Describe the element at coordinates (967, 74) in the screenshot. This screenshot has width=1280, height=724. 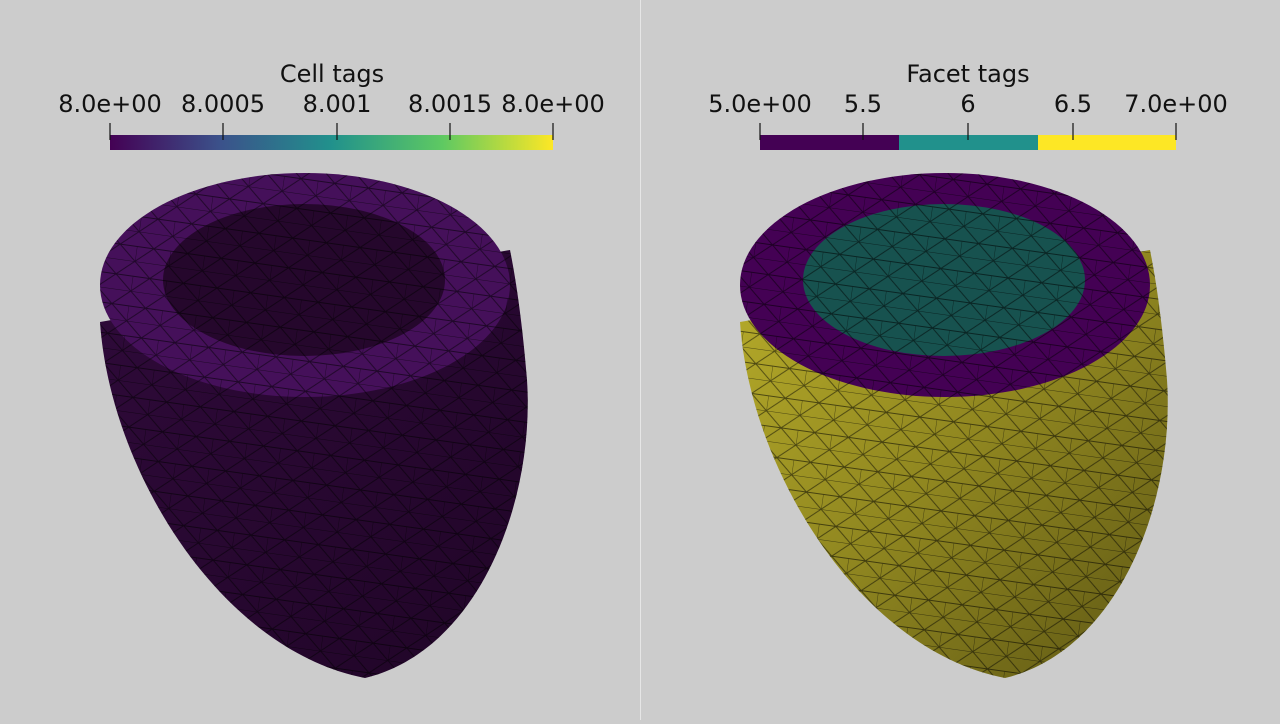
I see `colorbar-title: Facet tags` at that location.